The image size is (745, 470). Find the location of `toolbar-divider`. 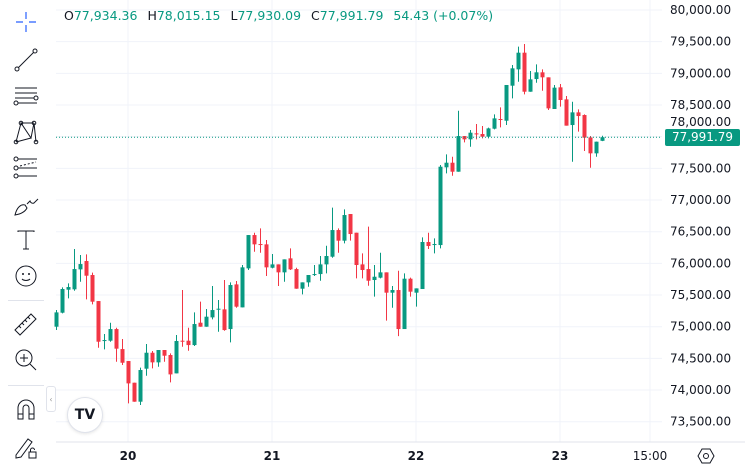

toolbar-divider is located at coordinates (26, 300).